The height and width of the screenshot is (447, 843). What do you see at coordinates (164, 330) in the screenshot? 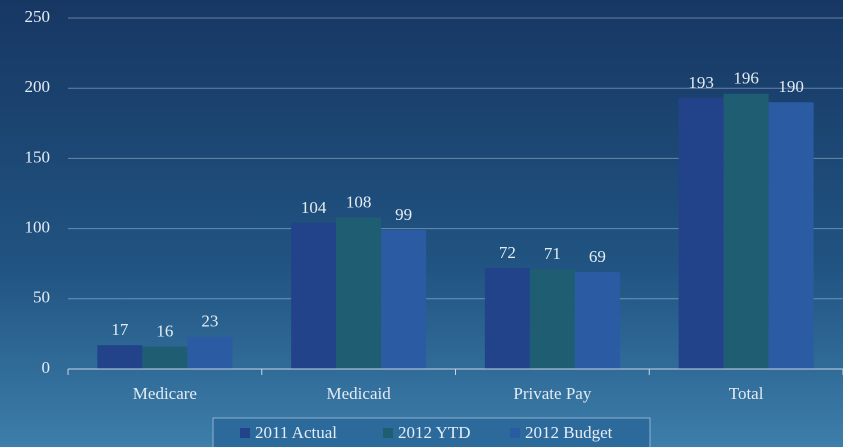
I see `value-label: 16` at bounding box center [164, 330].